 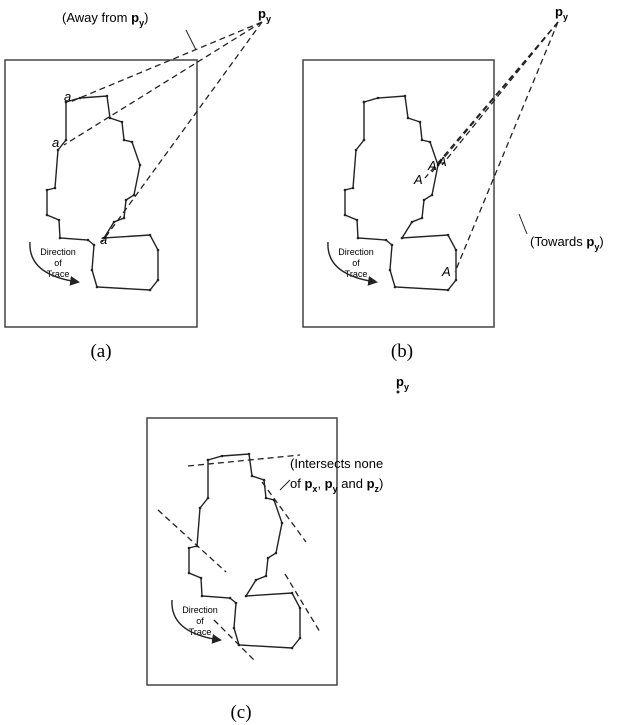 What do you see at coordinates (105, 19) in the screenshot?
I see `note: (Away from py)` at bounding box center [105, 19].